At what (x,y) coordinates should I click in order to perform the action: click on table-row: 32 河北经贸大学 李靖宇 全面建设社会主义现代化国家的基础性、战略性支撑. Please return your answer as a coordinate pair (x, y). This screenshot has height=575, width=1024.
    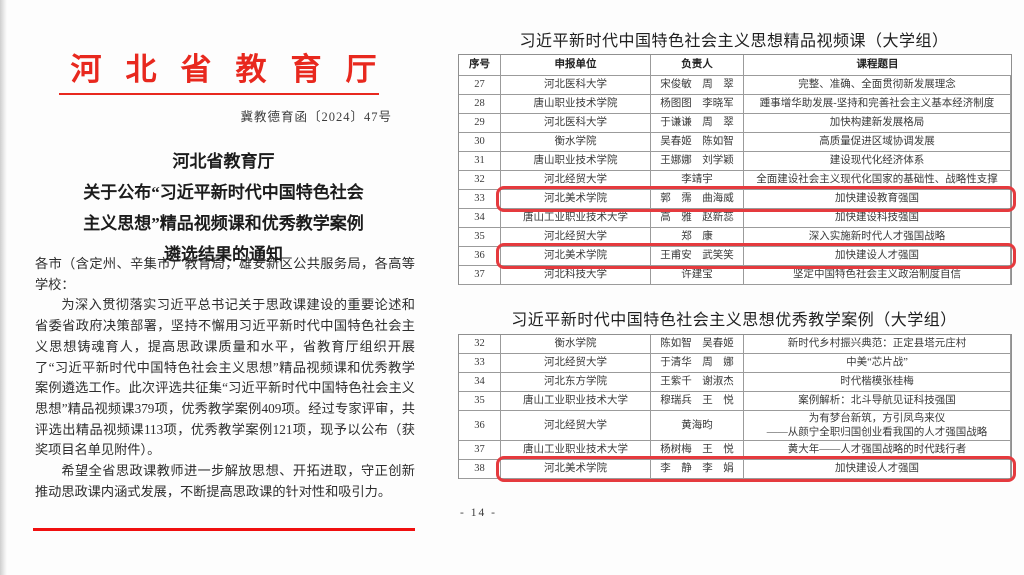
    Looking at the image, I should click on (735, 180).